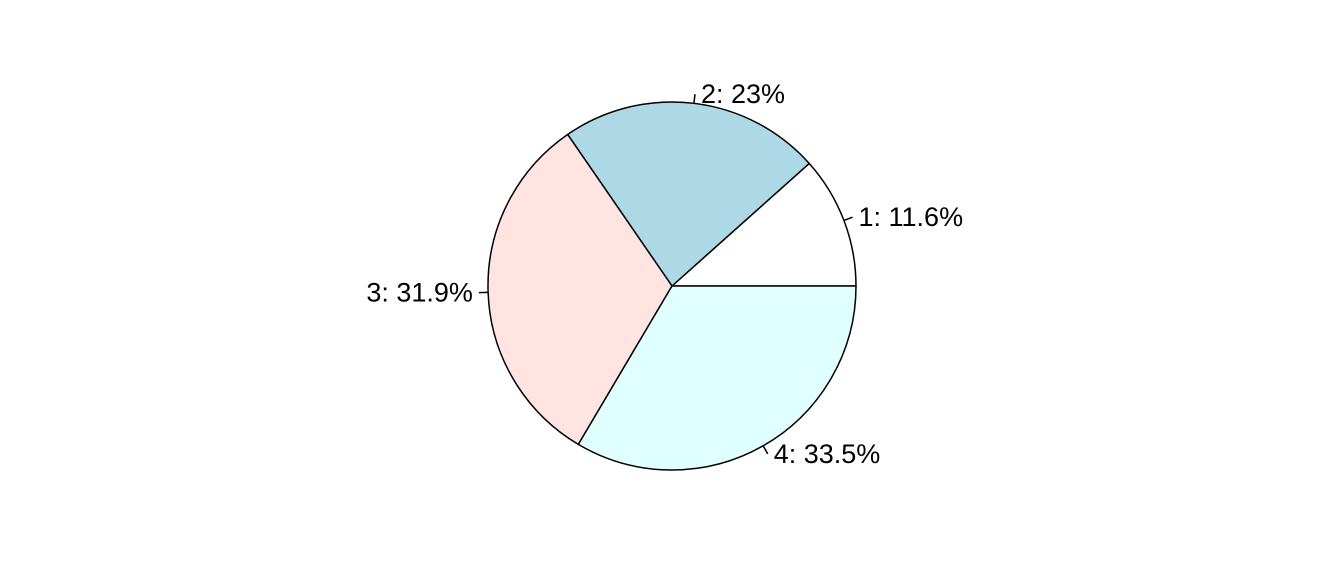  Describe the element at coordinates (419, 293) in the screenshot. I see `pie-label-3: 3: 31.9%` at that location.